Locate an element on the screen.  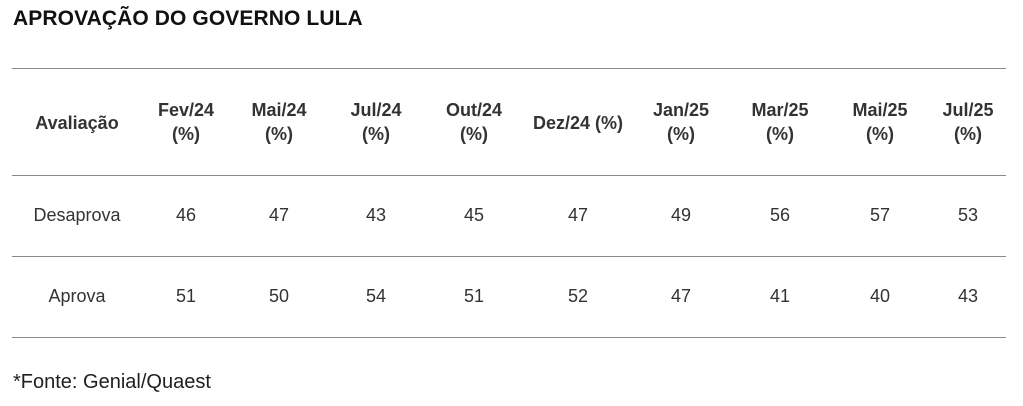
row-label: Desaprova is located at coordinates (77, 215).